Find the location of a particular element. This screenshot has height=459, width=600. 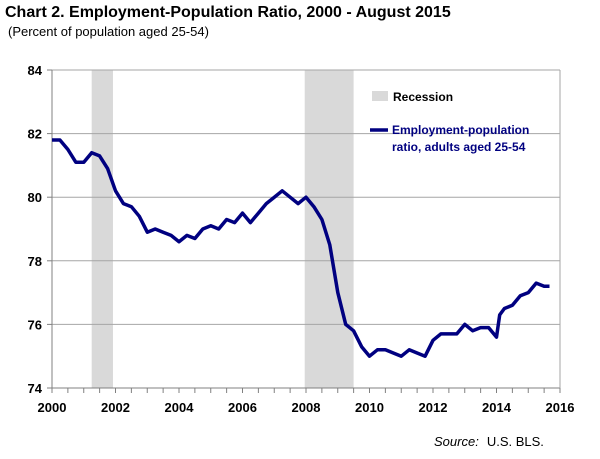

legend-recession-label: Recession is located at coordinates (423, 97).